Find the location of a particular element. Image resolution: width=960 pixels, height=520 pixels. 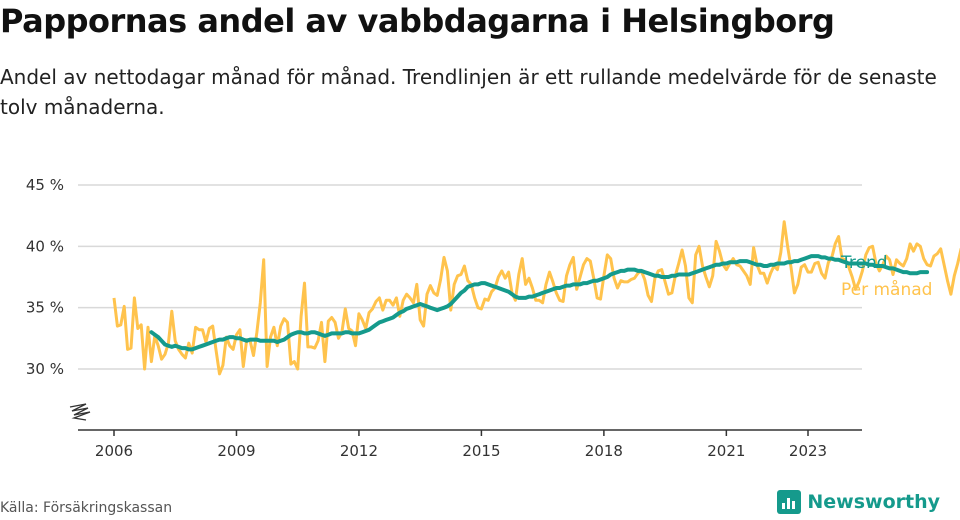

x-tick-label: 2021 is located at coordinates (726, 451).